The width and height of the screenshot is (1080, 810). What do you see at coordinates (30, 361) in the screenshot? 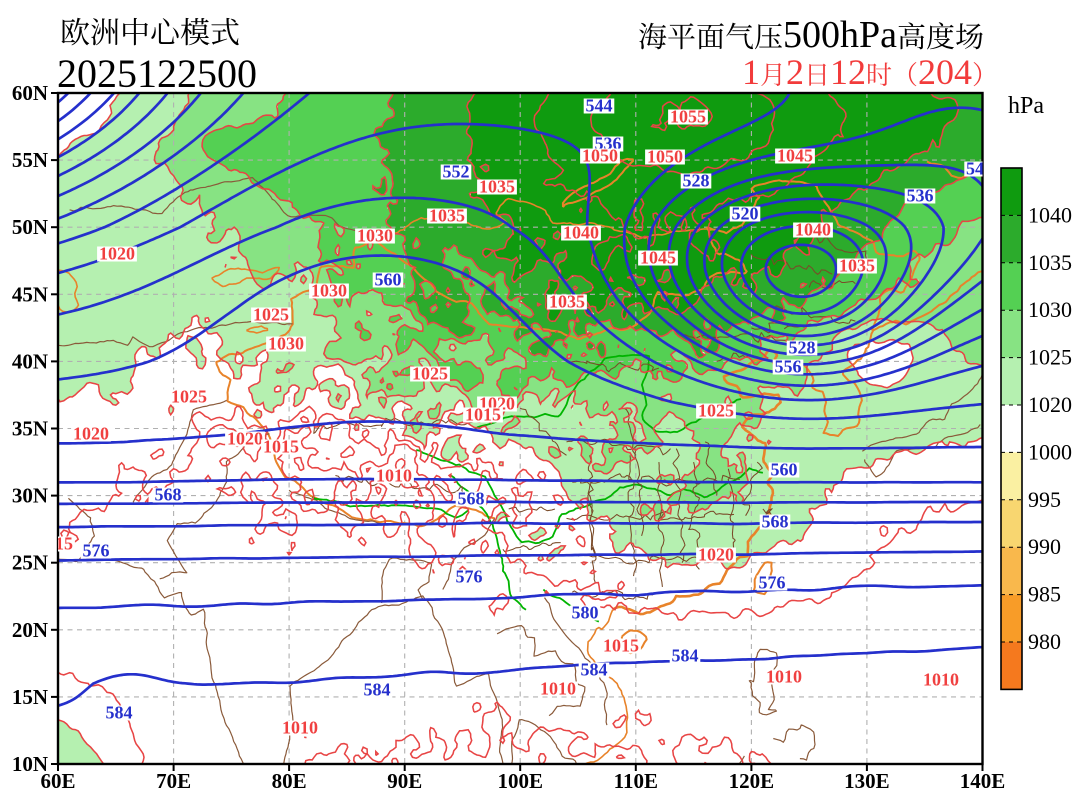
I see `svg-text: 40N` at bounding box center [30, 361].